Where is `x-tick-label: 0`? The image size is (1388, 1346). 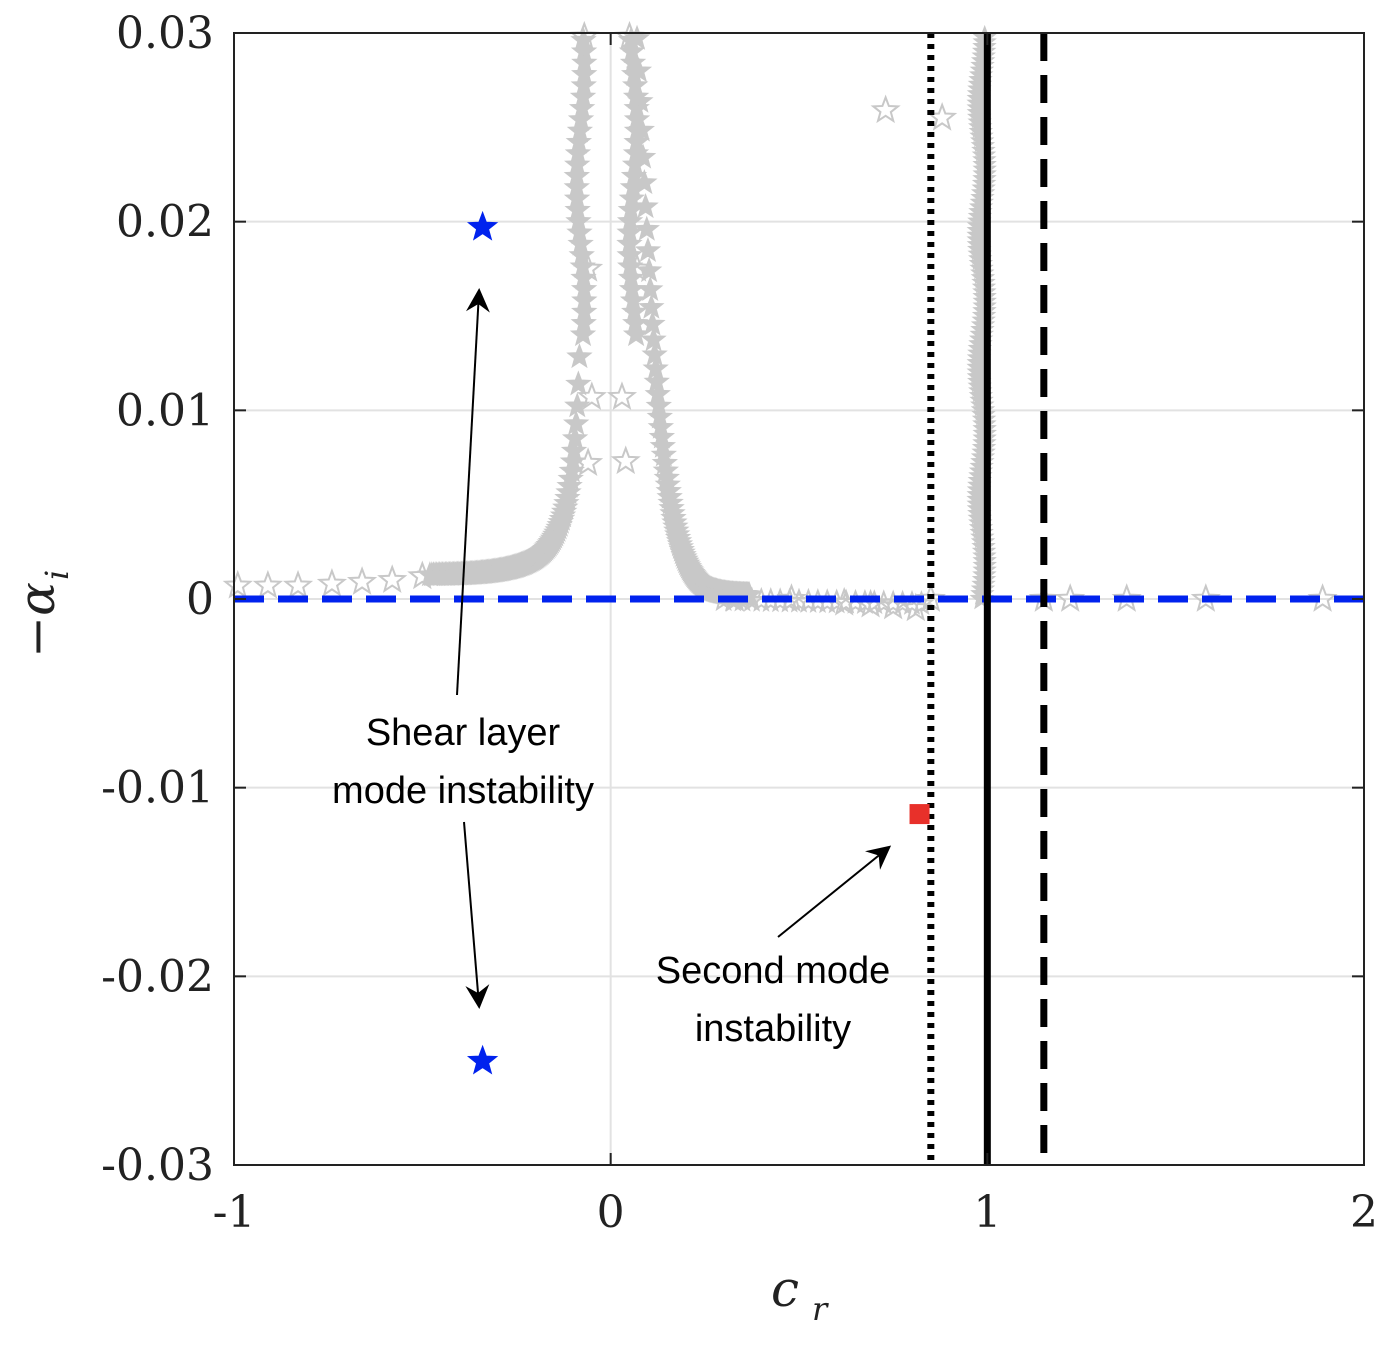
x-tick-label: 0 is located at coordinates (611, 1212).